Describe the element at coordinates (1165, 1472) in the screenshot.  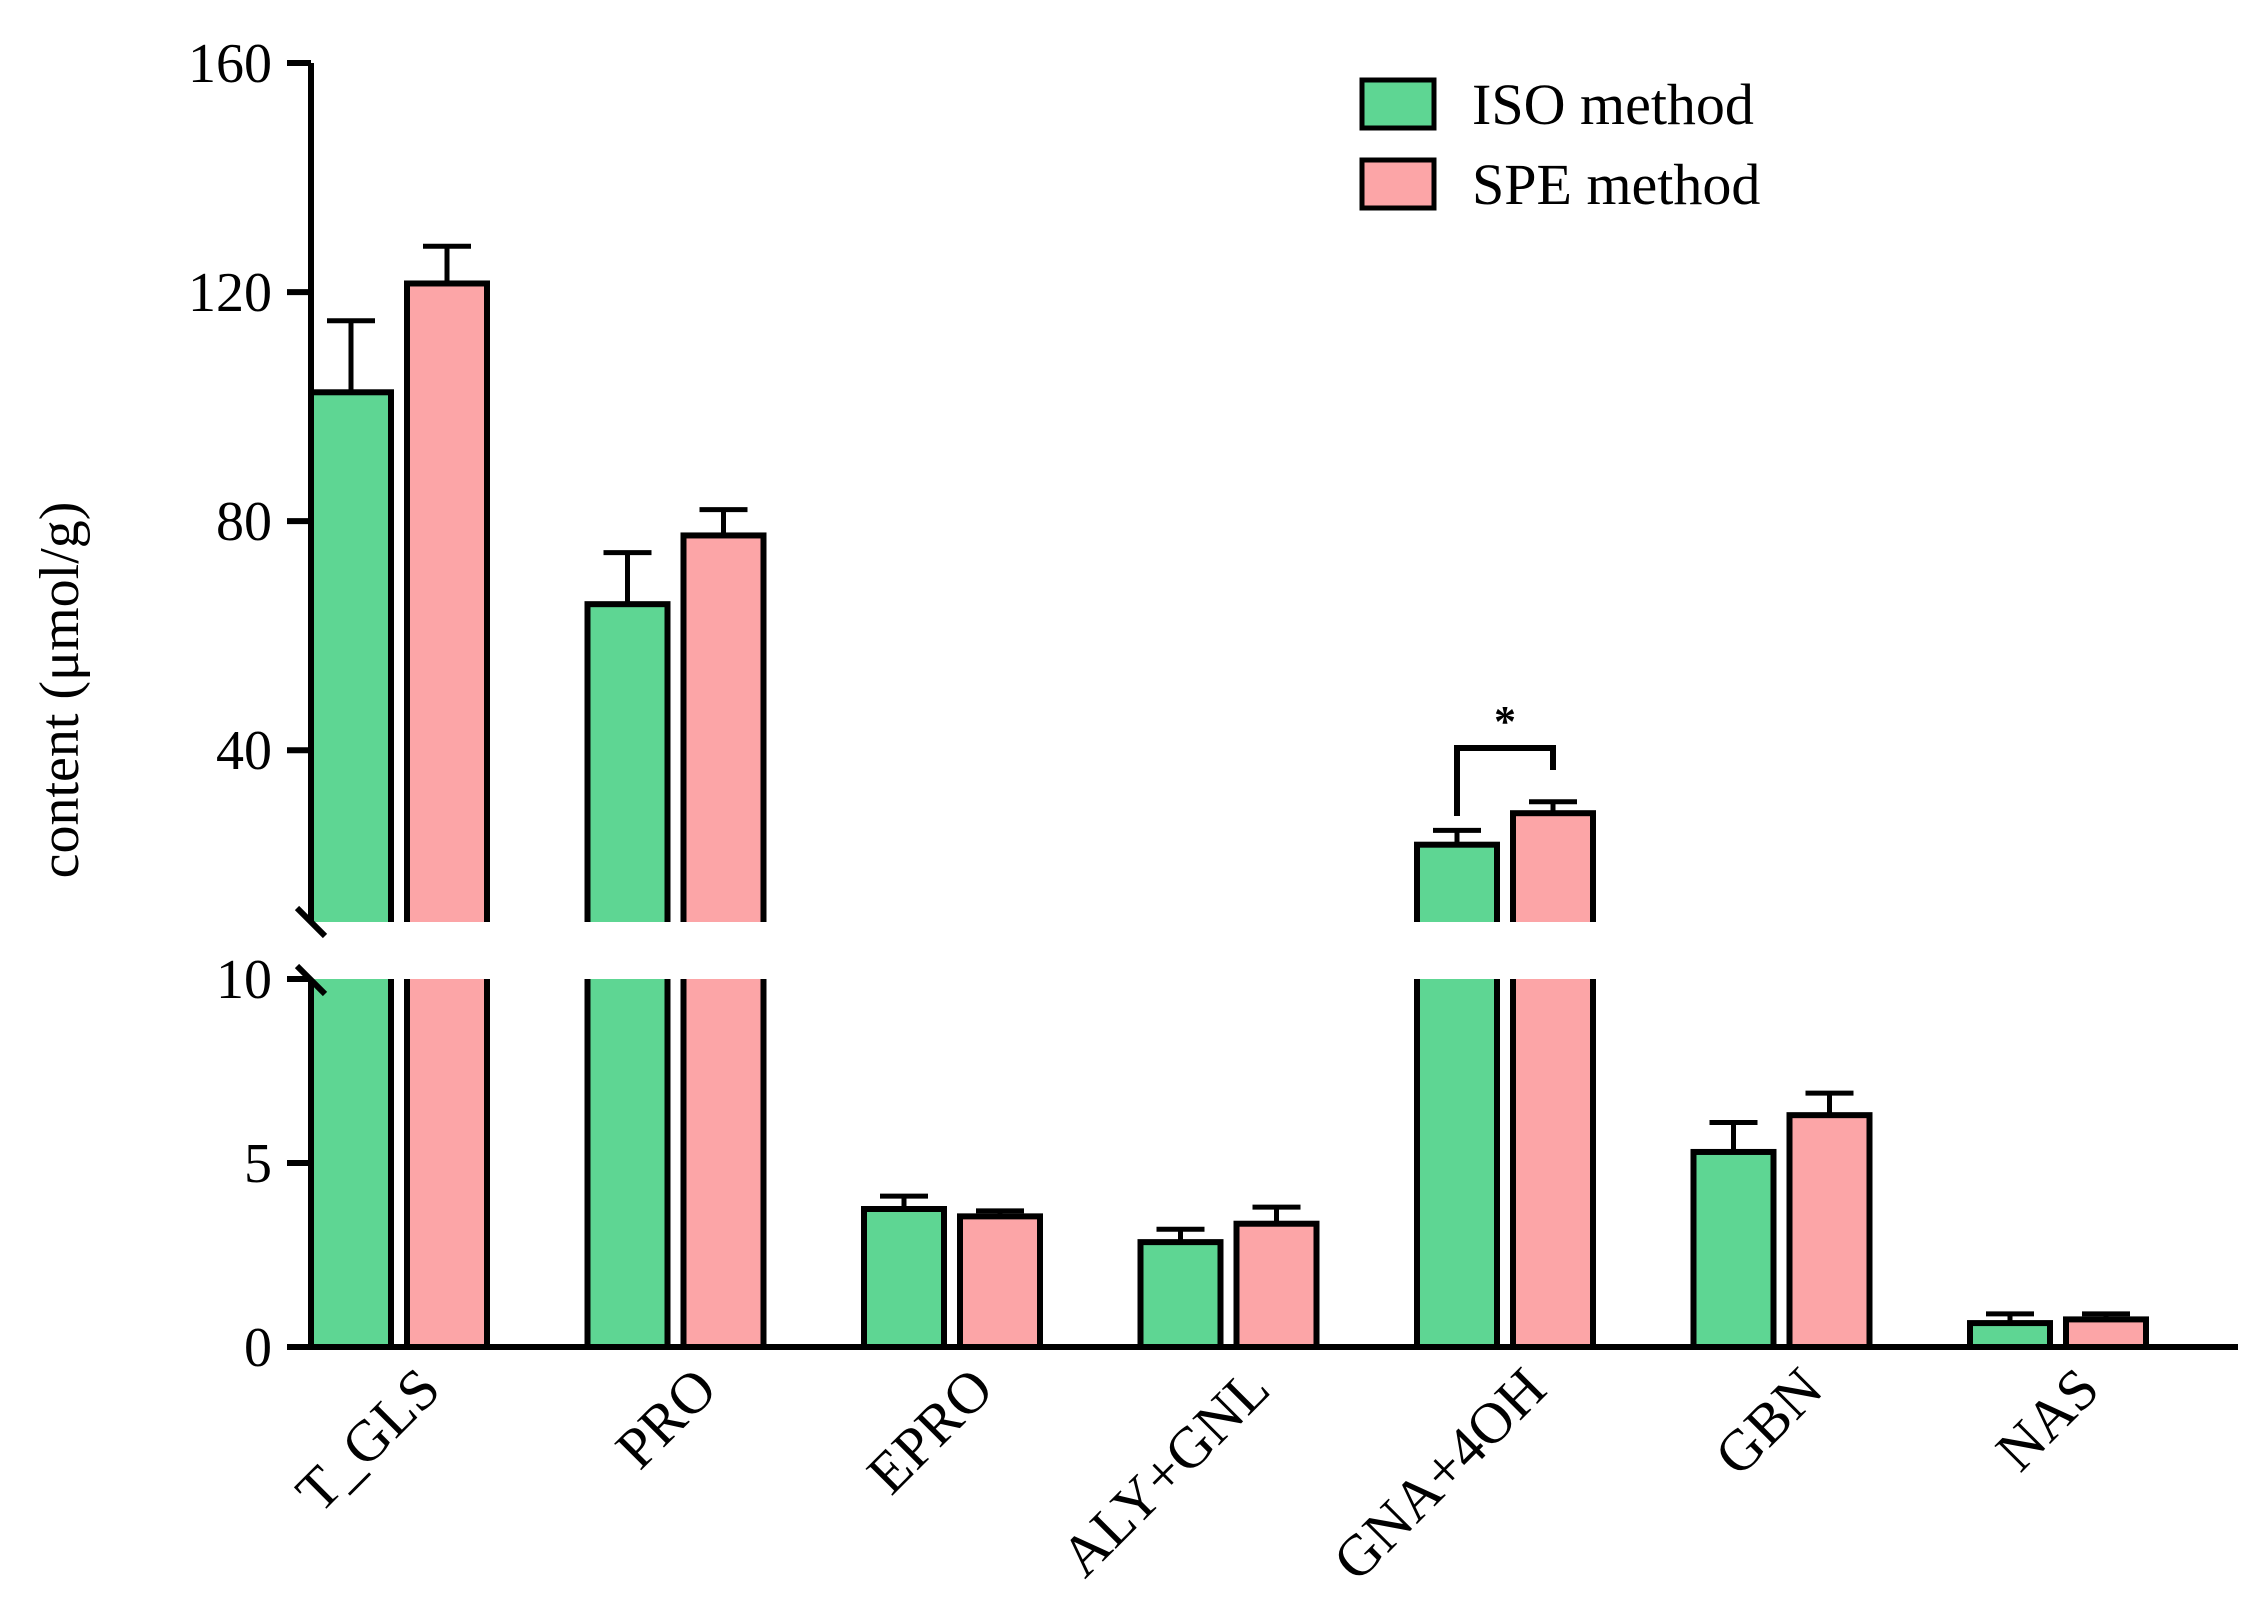
I see `x-label-3: ALY+GNL` at that location.